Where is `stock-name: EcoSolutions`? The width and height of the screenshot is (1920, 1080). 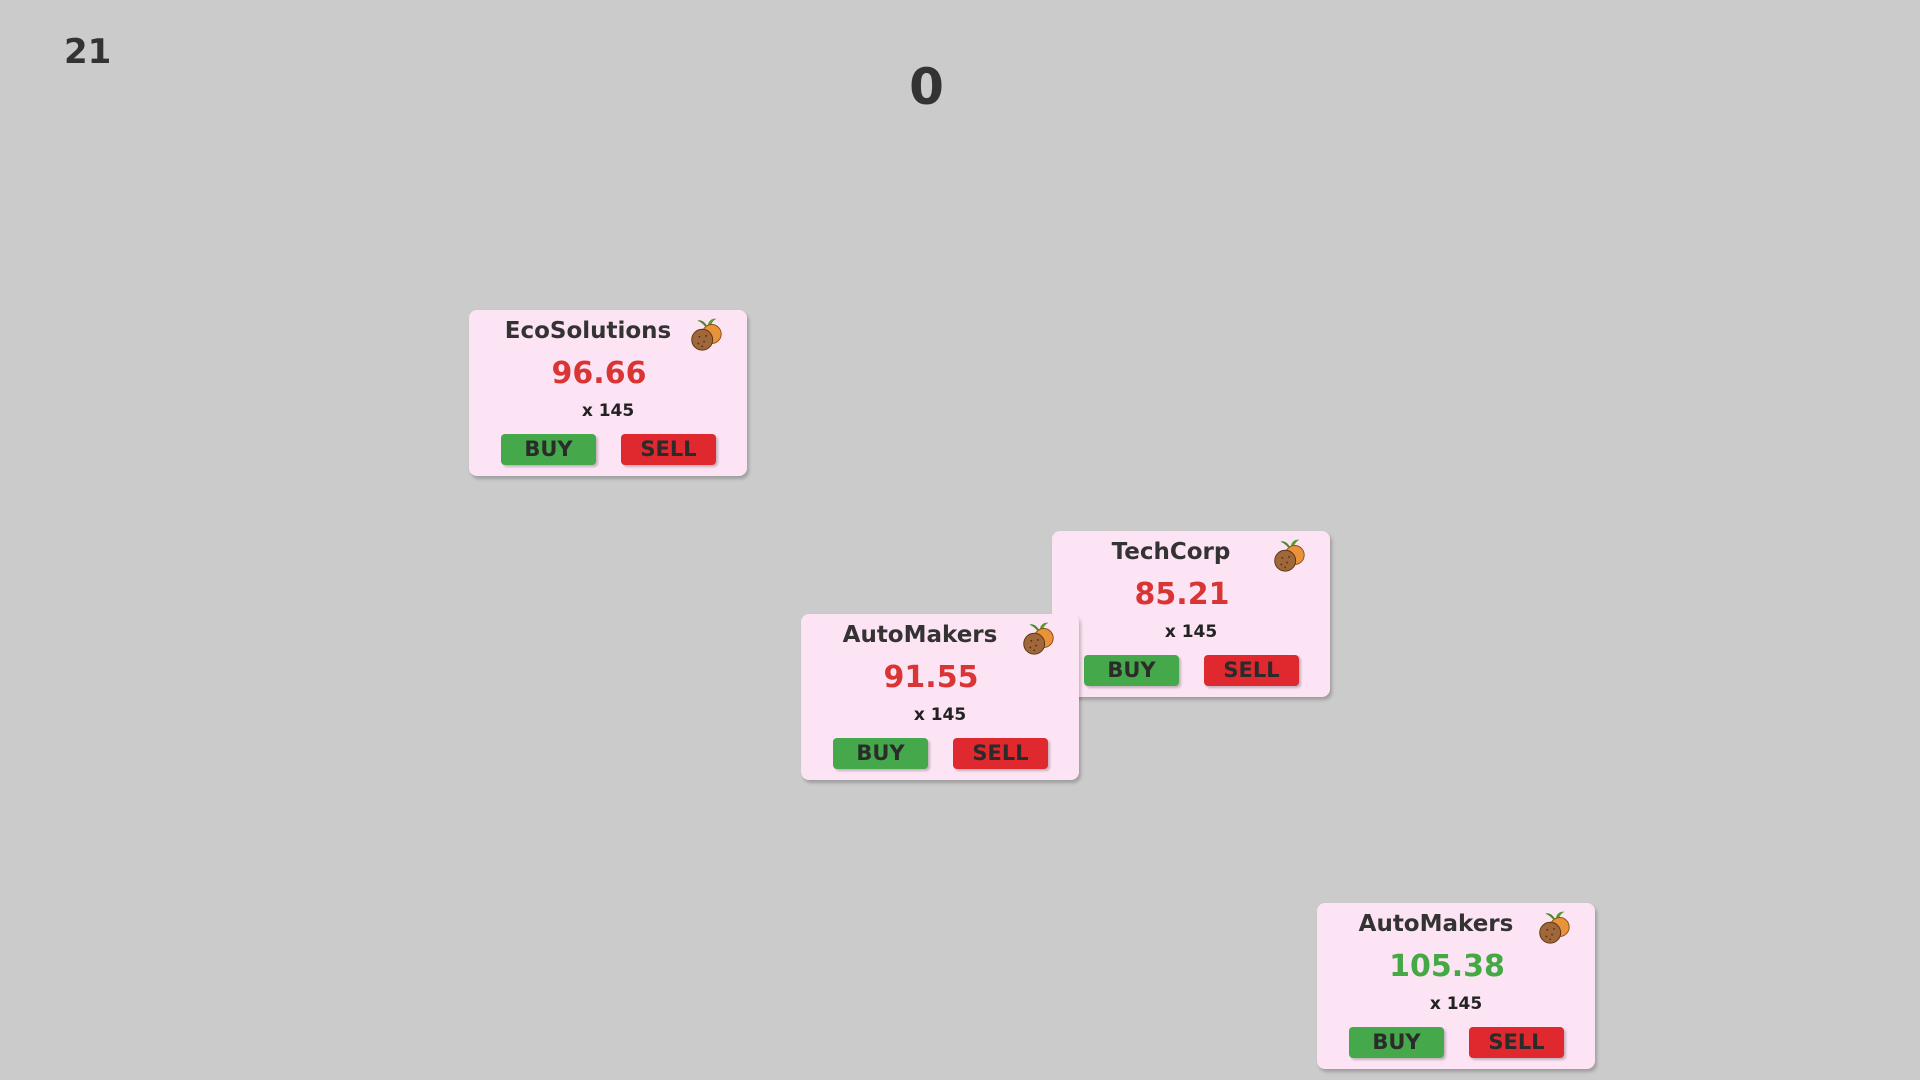 stock-name: EcoSolutions is located at coordinates (588, 331).